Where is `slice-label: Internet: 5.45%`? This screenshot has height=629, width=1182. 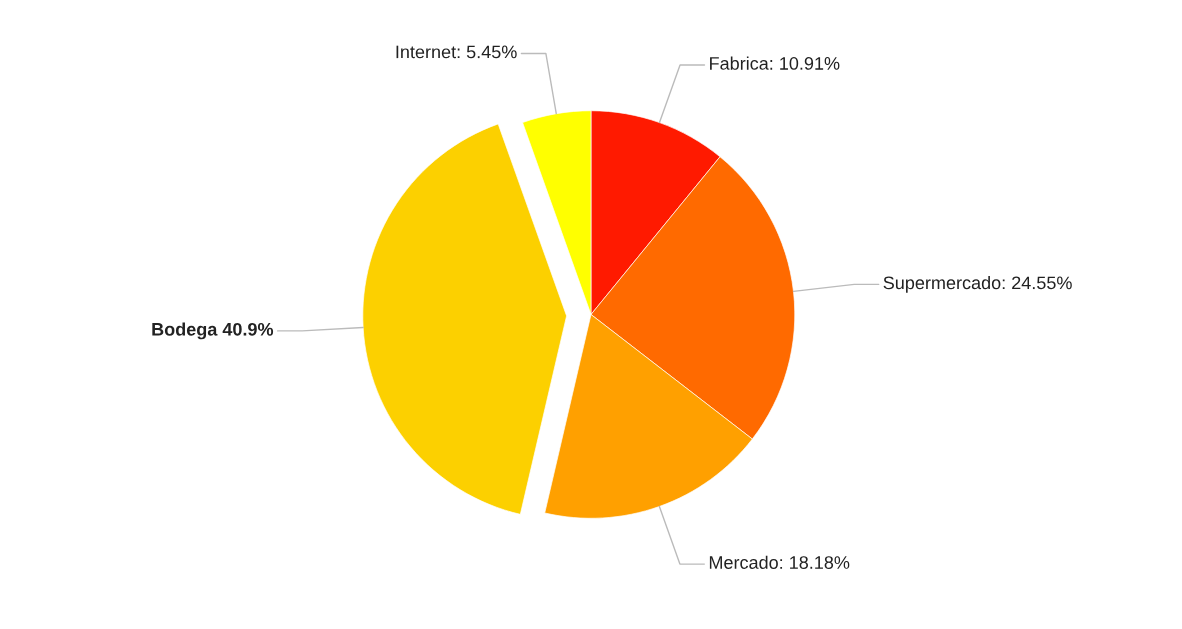
slice-label: Internet: 5.45% is located at coordinates (456, 52).